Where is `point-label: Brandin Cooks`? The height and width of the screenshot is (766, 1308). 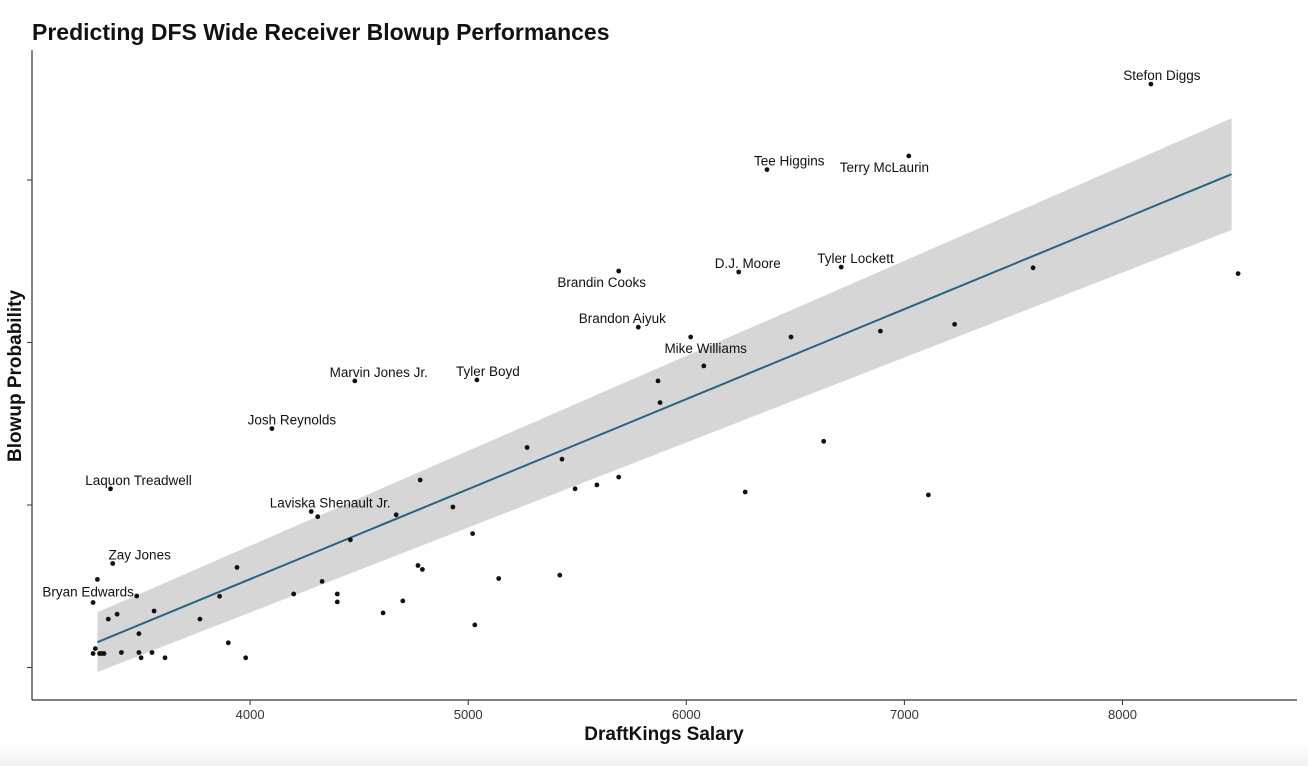 point-label: Brandin Cooks is located at coordinates (601, 282).